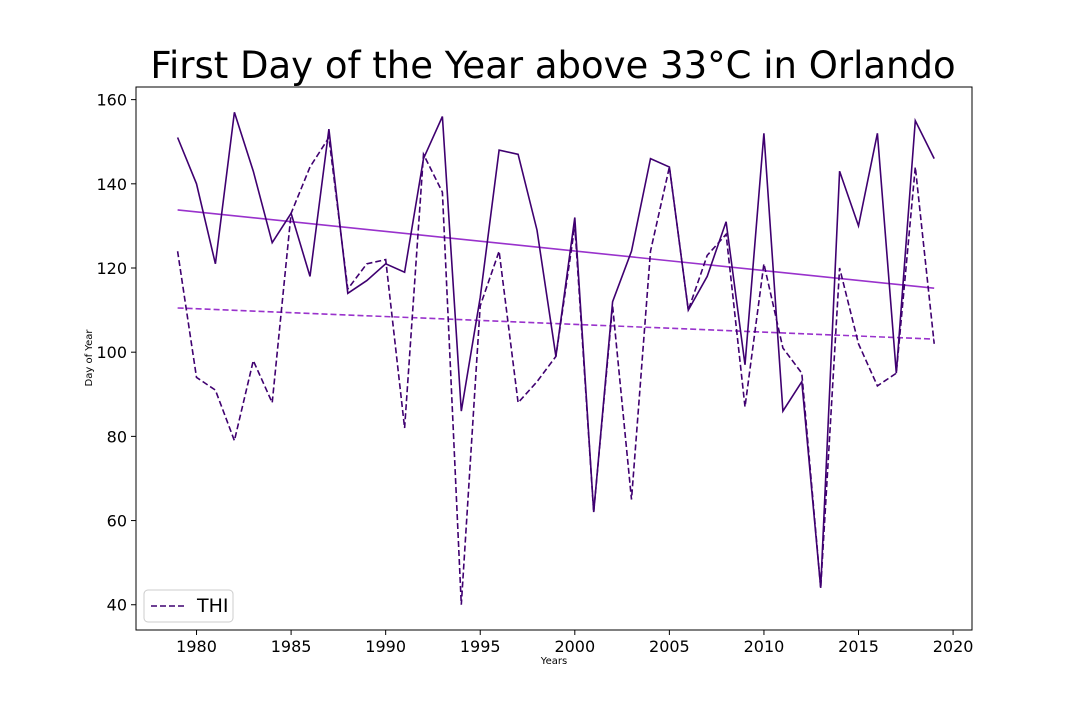 This screenshot has width=1080, height=720. I want to click on x-tick-label: 2010, so click(764, 646).